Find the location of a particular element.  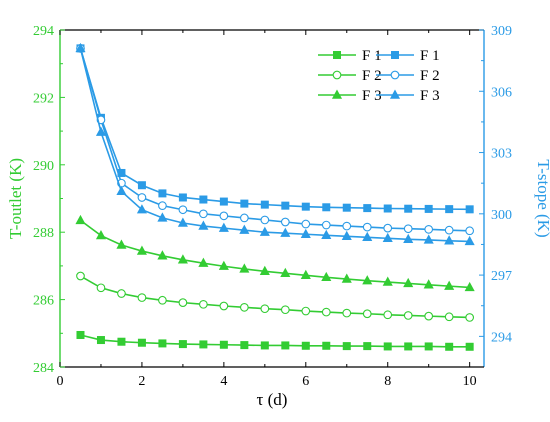

y-left-tick-label: 286 is located at coordinates (43, 301).